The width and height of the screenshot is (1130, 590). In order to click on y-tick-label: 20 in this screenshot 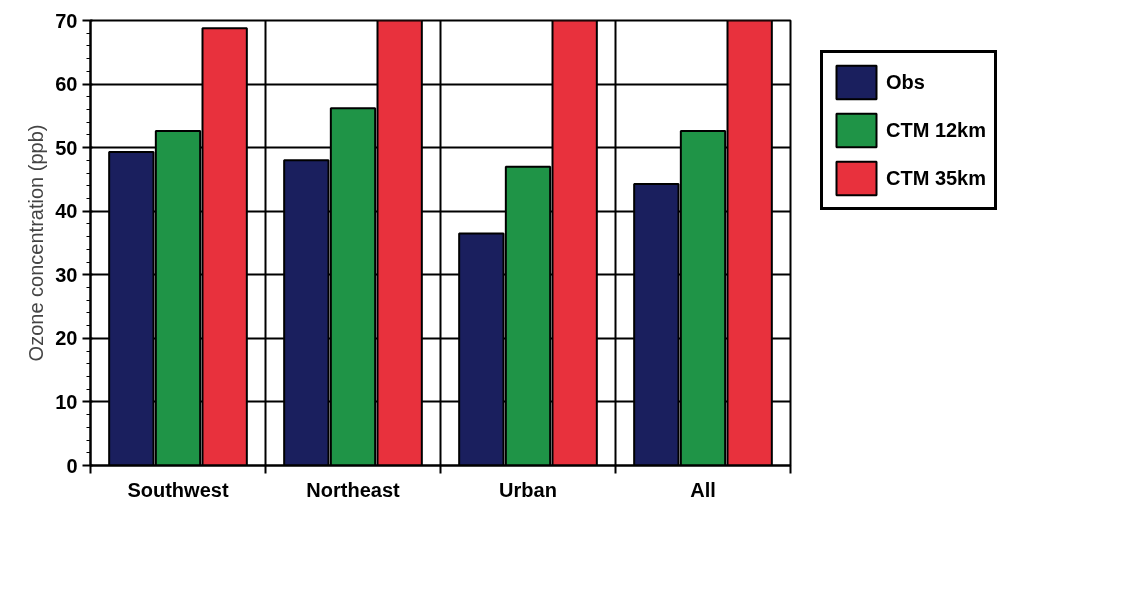, I will do `click(66, 338)`.